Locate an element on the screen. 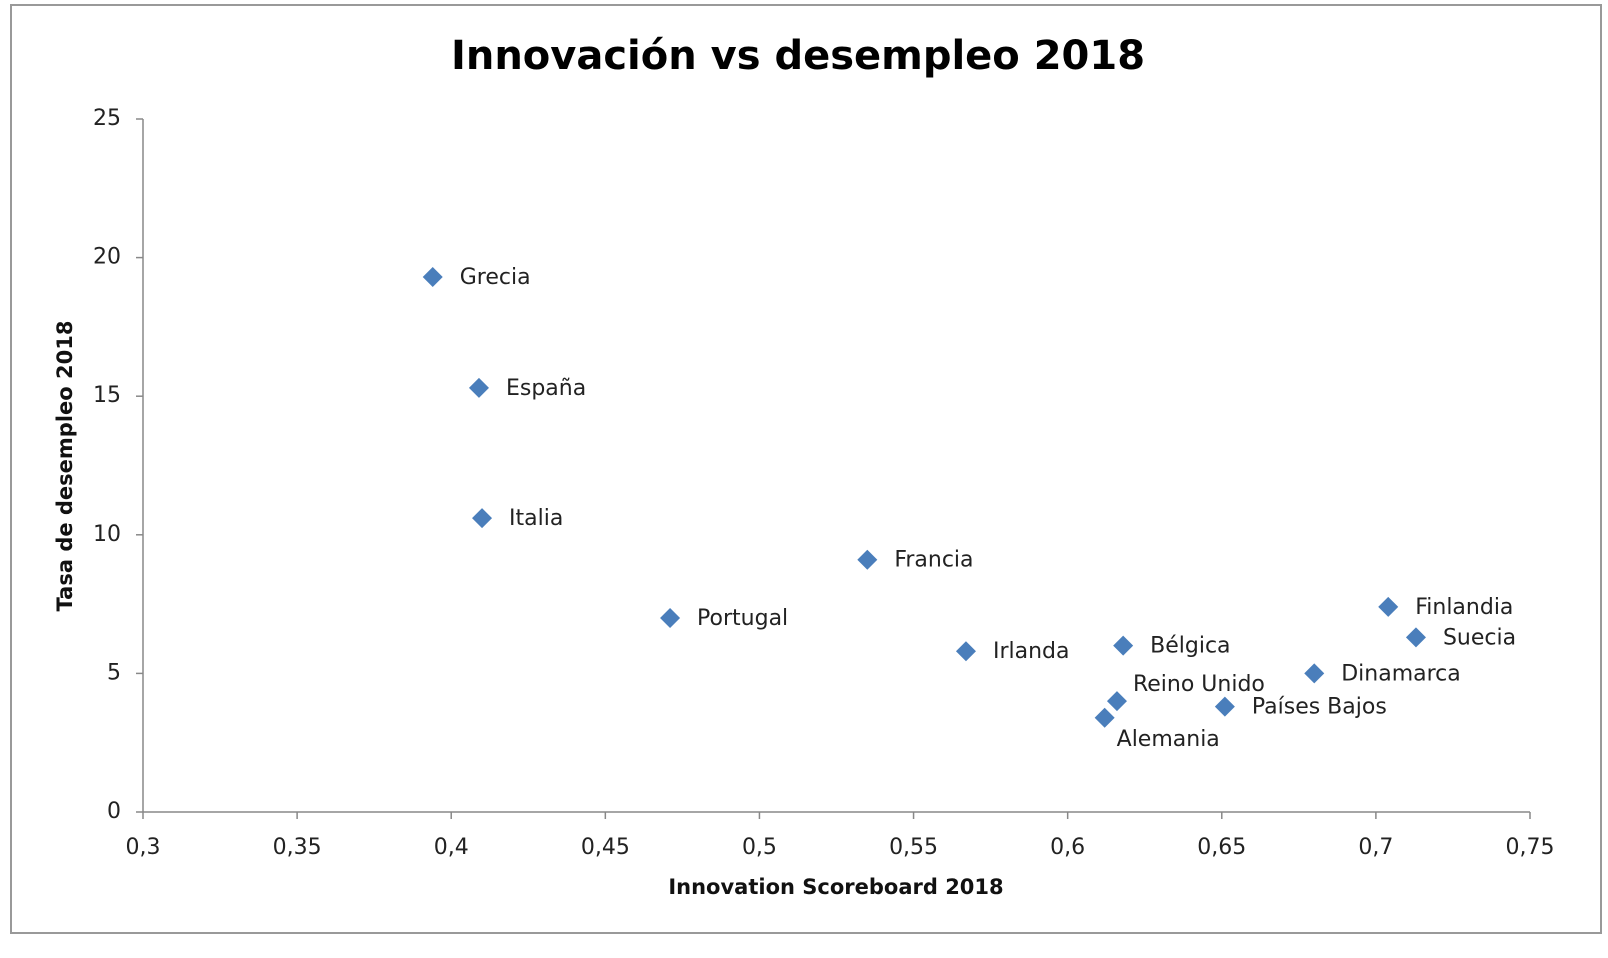 Image resolution: width=1608 pixels, height=958 pixels. x-axis-label: Innovation Scoreboard 2018 is located at coordinates (835, 887).